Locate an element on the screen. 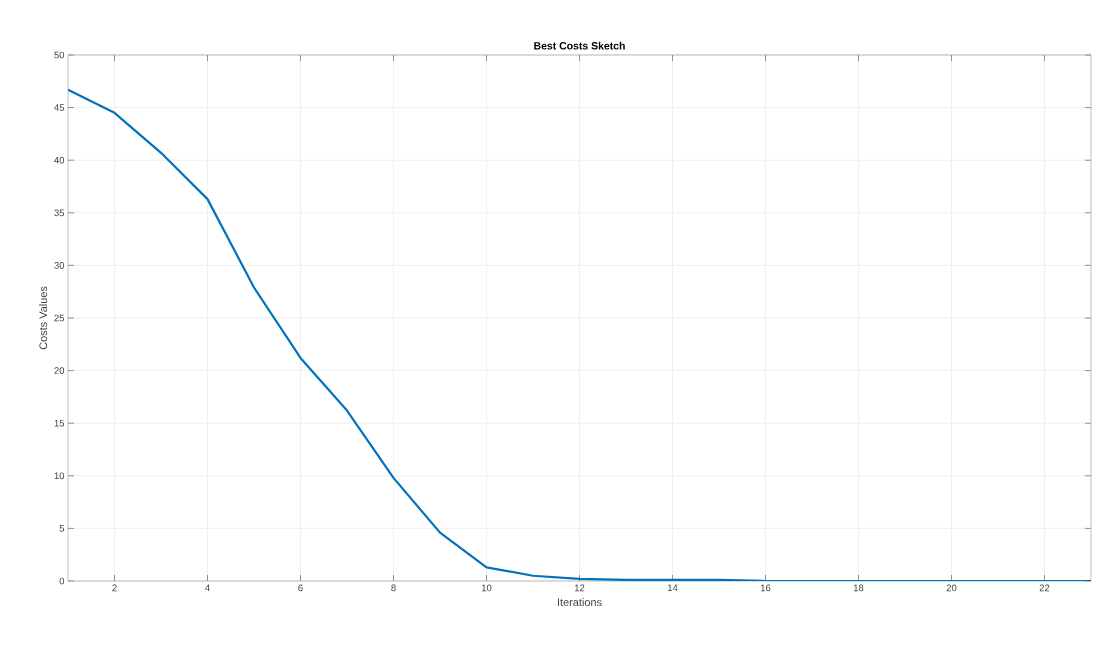 The width and height of the screenshot is (1102, 652). x-tick-label: 16 is located at coordinates (765, 588).